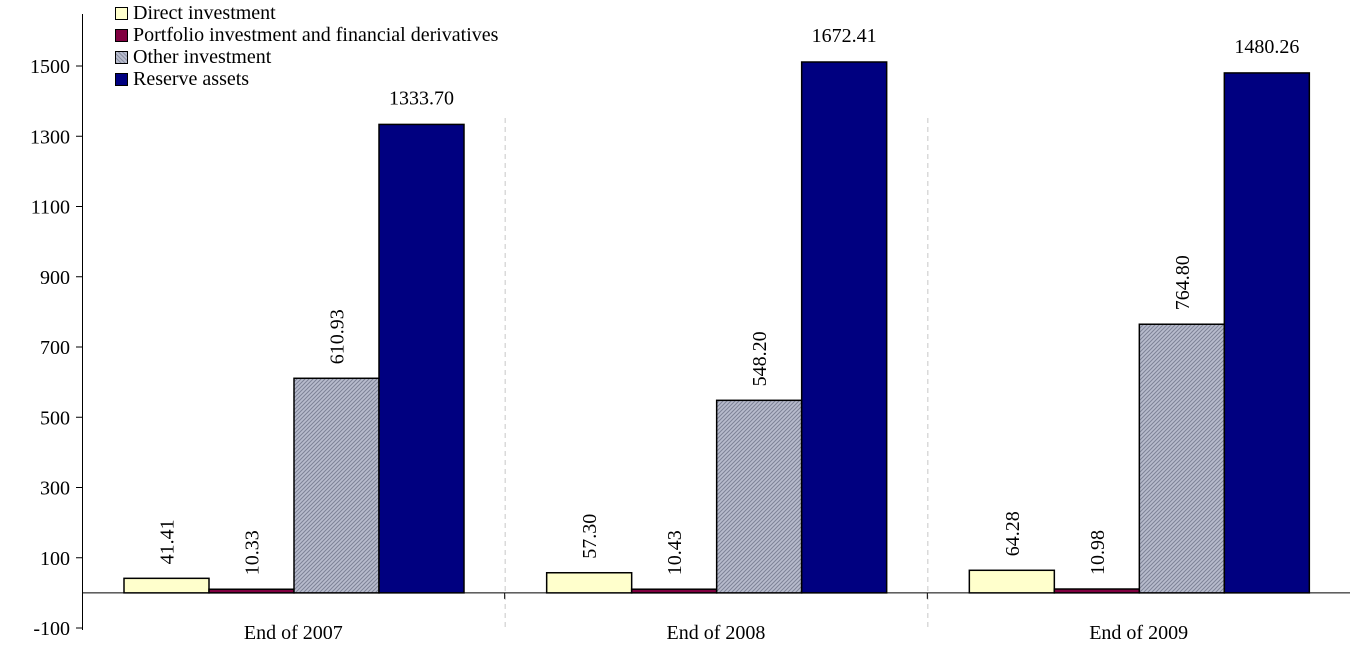  Describe the element at coordinates (675, 552) in the screenshot. I see `data-label: 10.43` at that location.